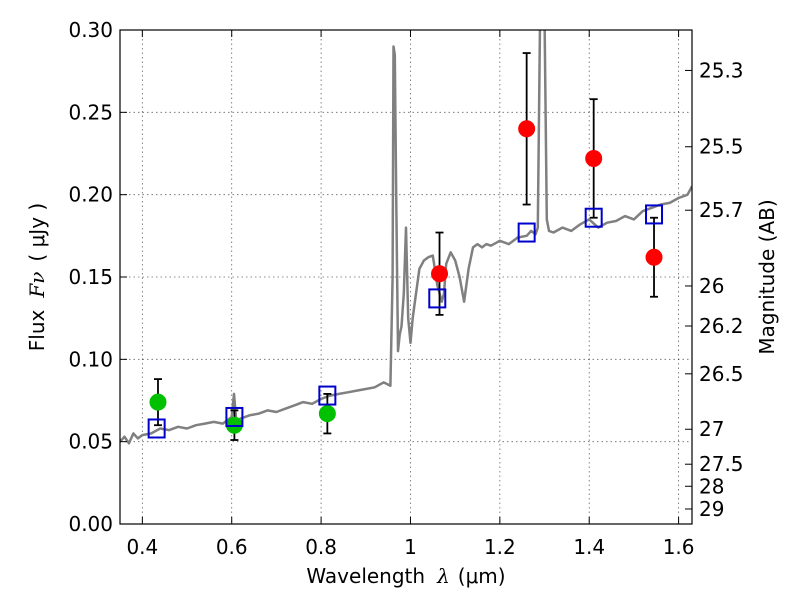 The width and height of the screenshot is (800, 600). What do you see at coordinates (410, 547) in the screenshot?
I see `x-tick-label: 1` at bounding box center [410, 547].